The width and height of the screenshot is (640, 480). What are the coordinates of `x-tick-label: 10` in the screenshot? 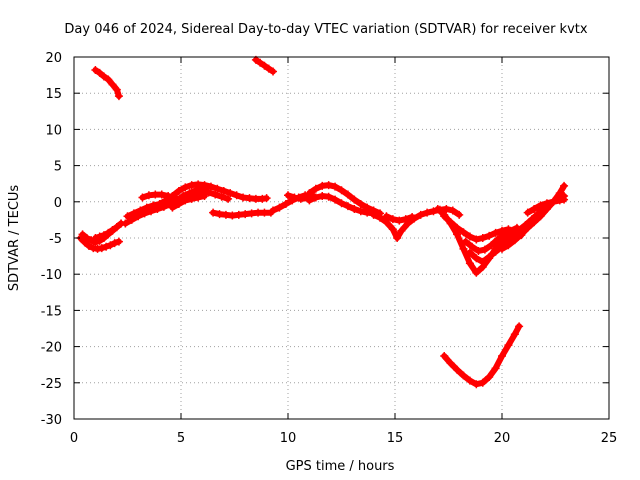 It's located at (288, 438).